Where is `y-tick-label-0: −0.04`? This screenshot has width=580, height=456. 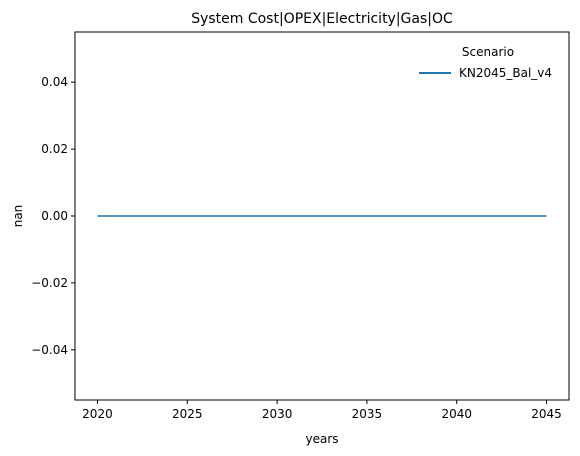
y-tick-label-0: −0.04 is located at coordinates (49, 350).